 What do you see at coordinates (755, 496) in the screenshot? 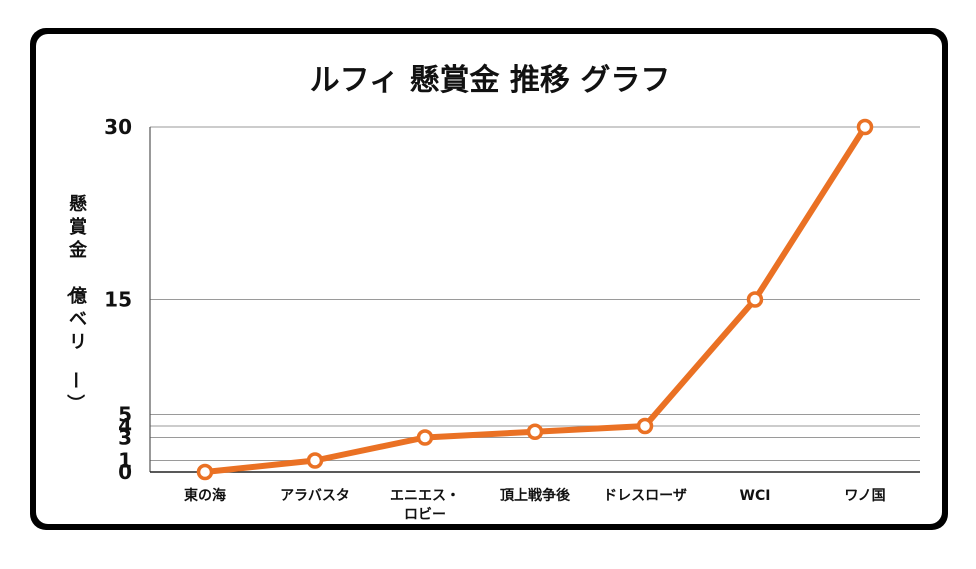
I see `x-tick-label: WCI` at bounding box center [755, 496].